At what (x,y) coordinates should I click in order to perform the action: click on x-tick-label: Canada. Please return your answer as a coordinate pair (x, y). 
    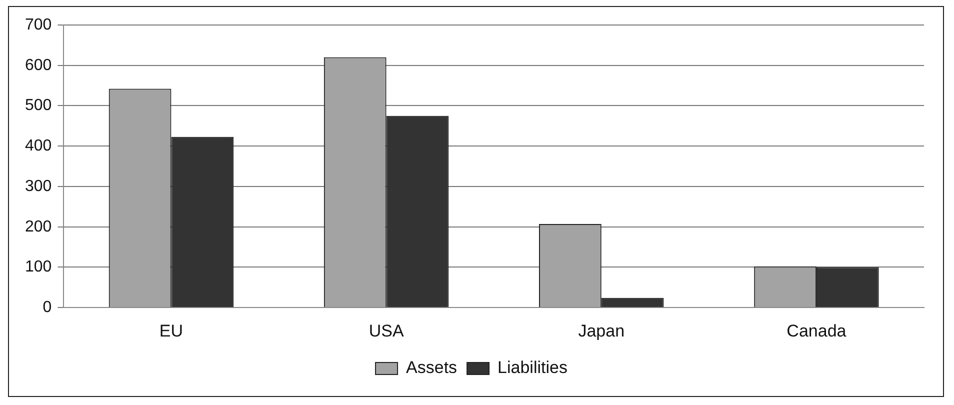
    Looking at the image, I should click on (816, 330).